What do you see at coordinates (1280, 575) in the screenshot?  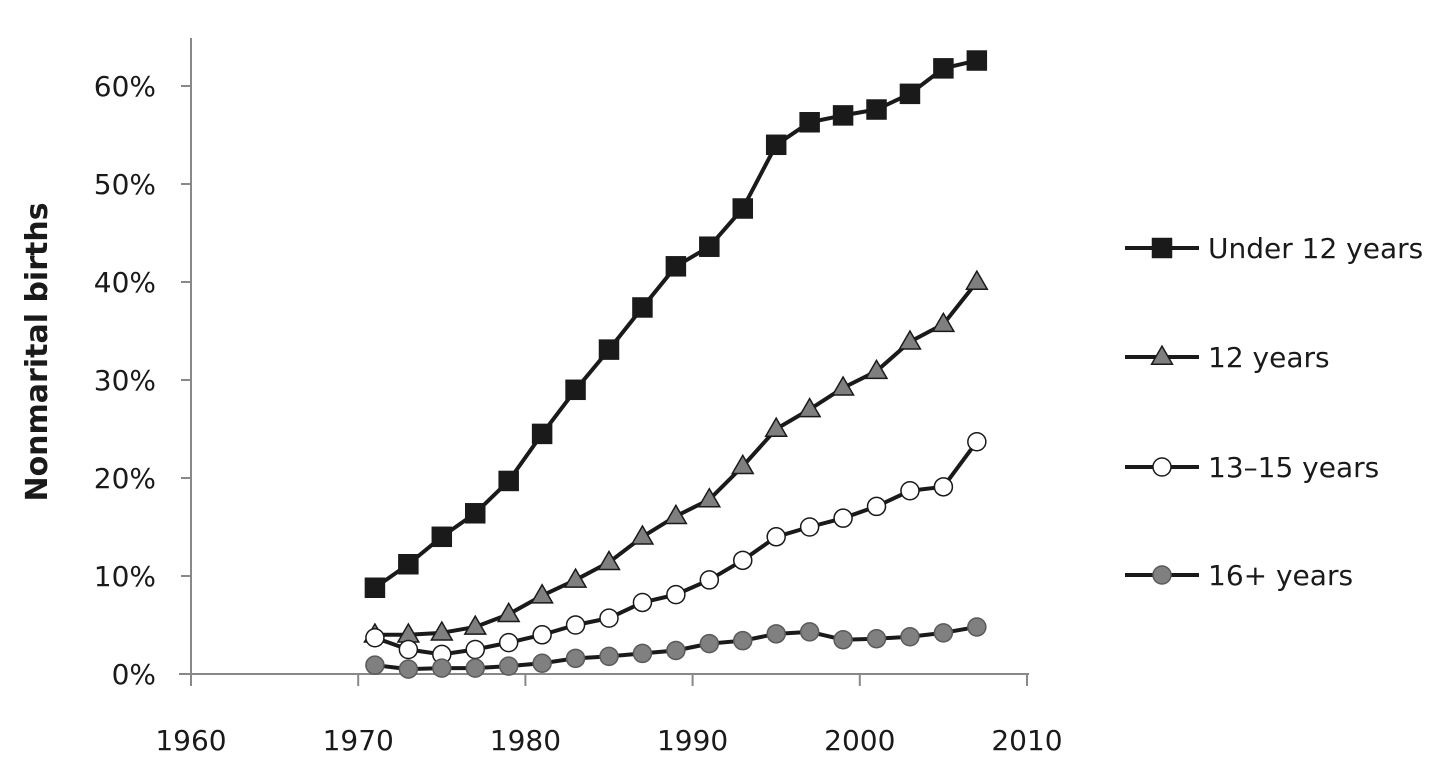 I see `legend-label: 16+ years` at bounding box center [1280, 575].